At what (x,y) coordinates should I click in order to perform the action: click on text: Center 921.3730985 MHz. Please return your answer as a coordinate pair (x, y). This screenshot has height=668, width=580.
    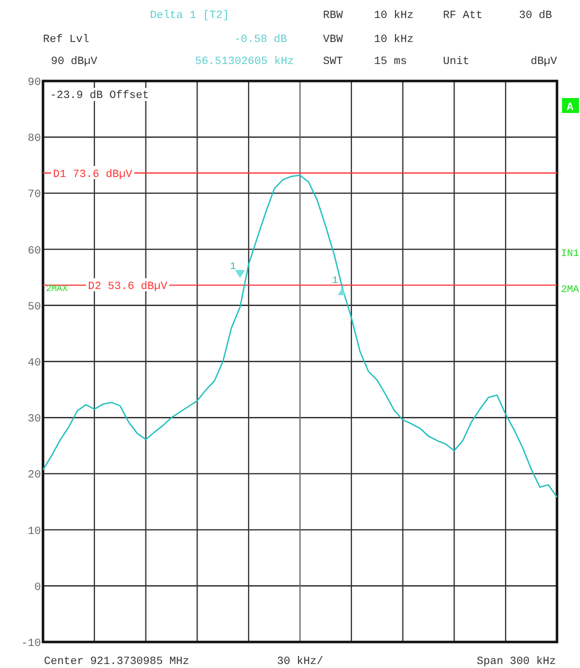
    Looking at the image, I should click on (117, 662).